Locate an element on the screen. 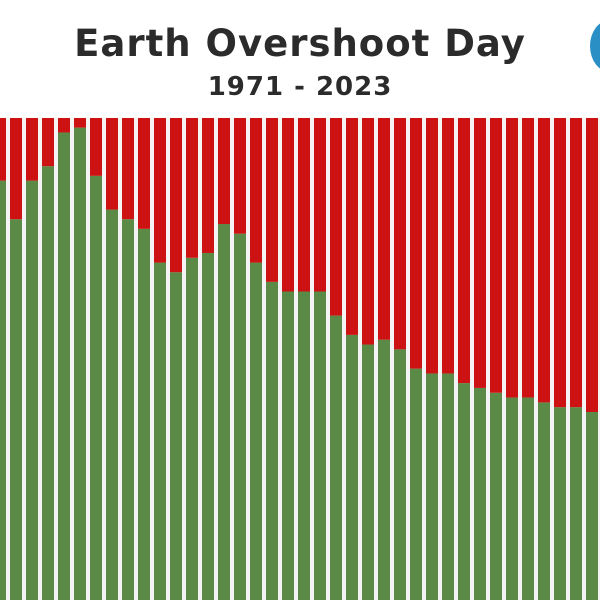 The width and height of the screenshot is (600, 600). bar-overshoot-2002 is located at coordinates (496, 255).